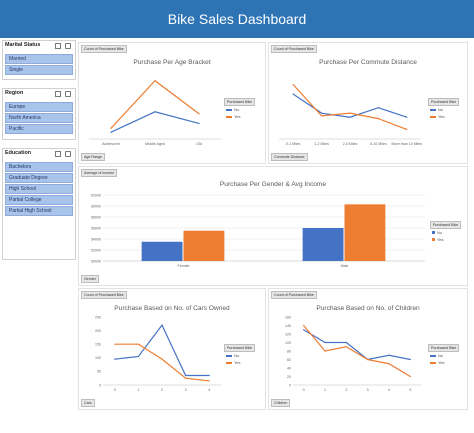 Image resolution: width=474 pixels, height=433 pixels. I want to click on chart-title: Purchase Based on No. of Children, so click(368, 308).